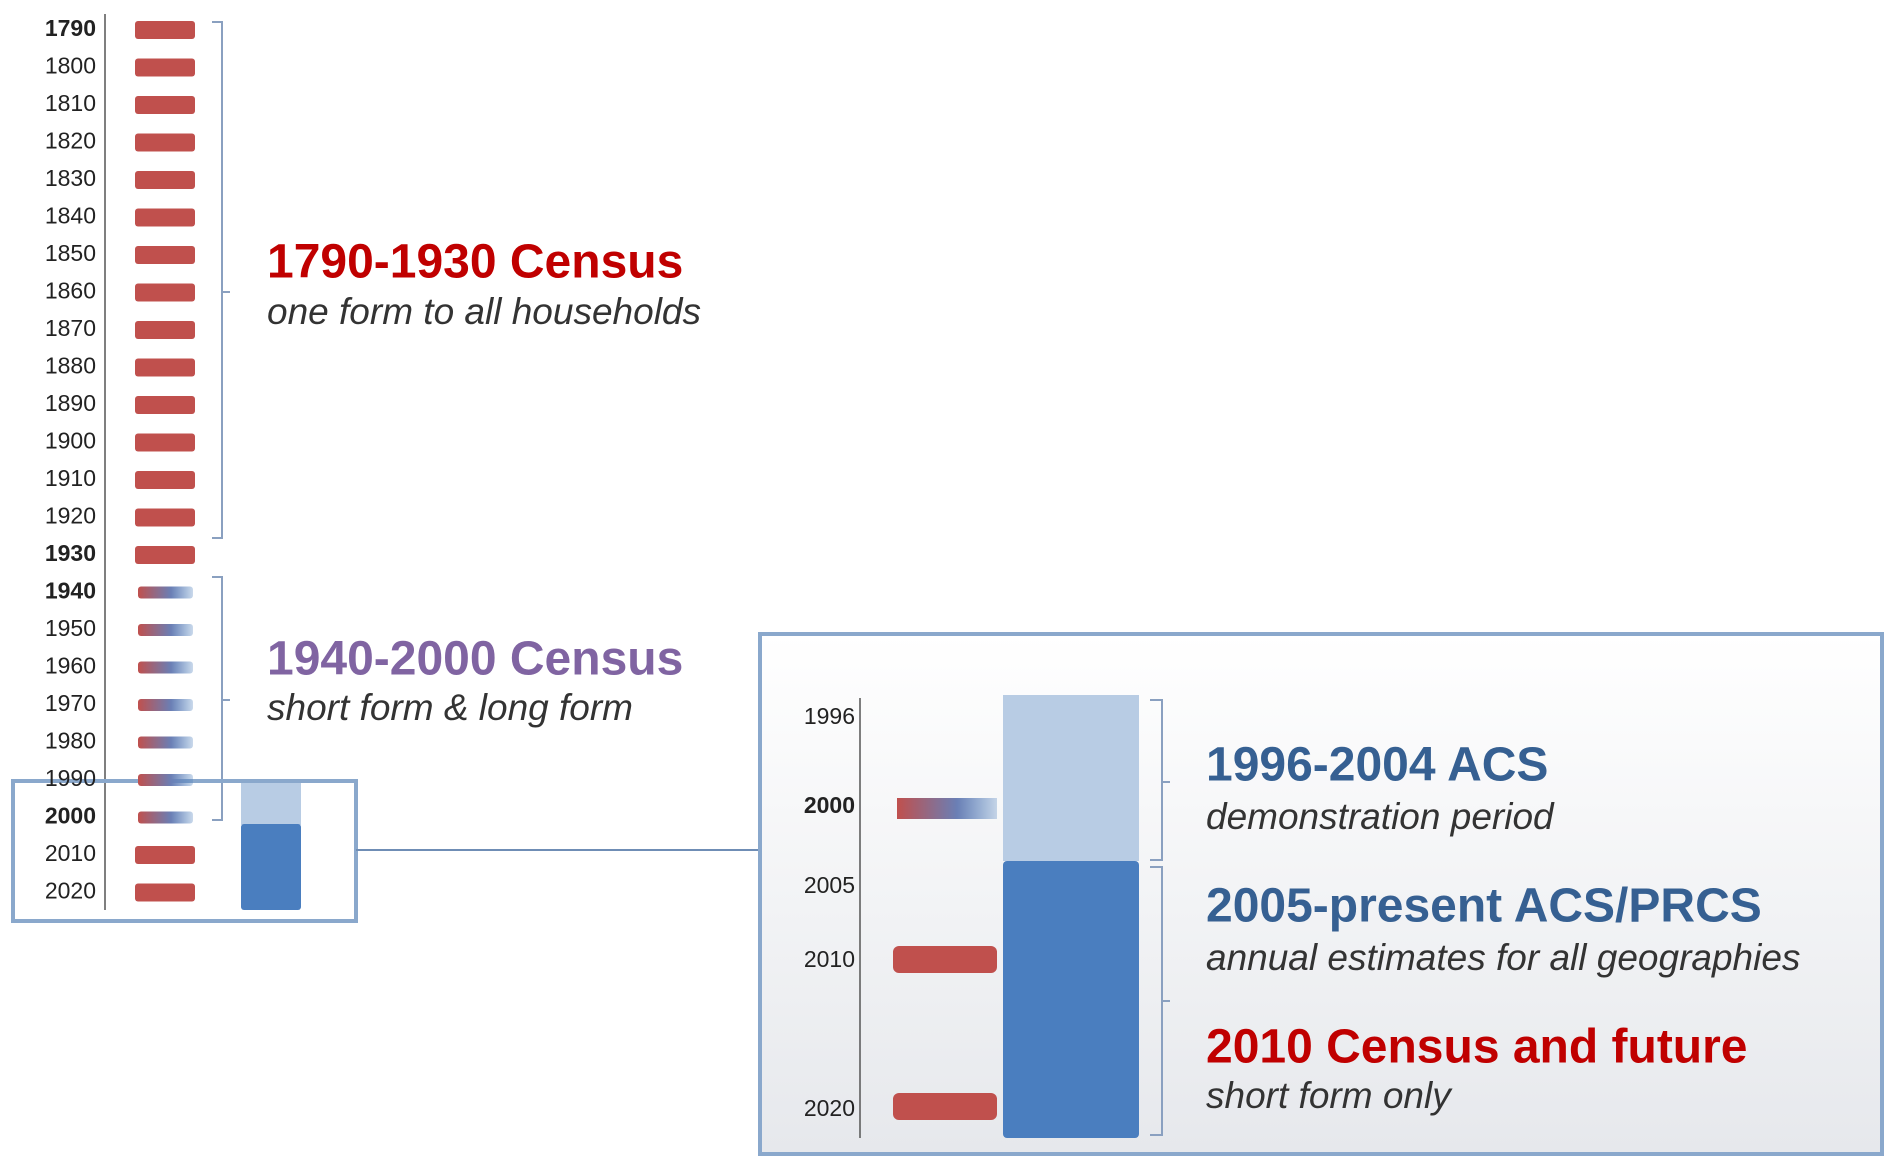 The height and width of the screenshot is (1160, 1888). I want to click on group-subtitle: annual estimates for all geographies, so click(1503, 957).